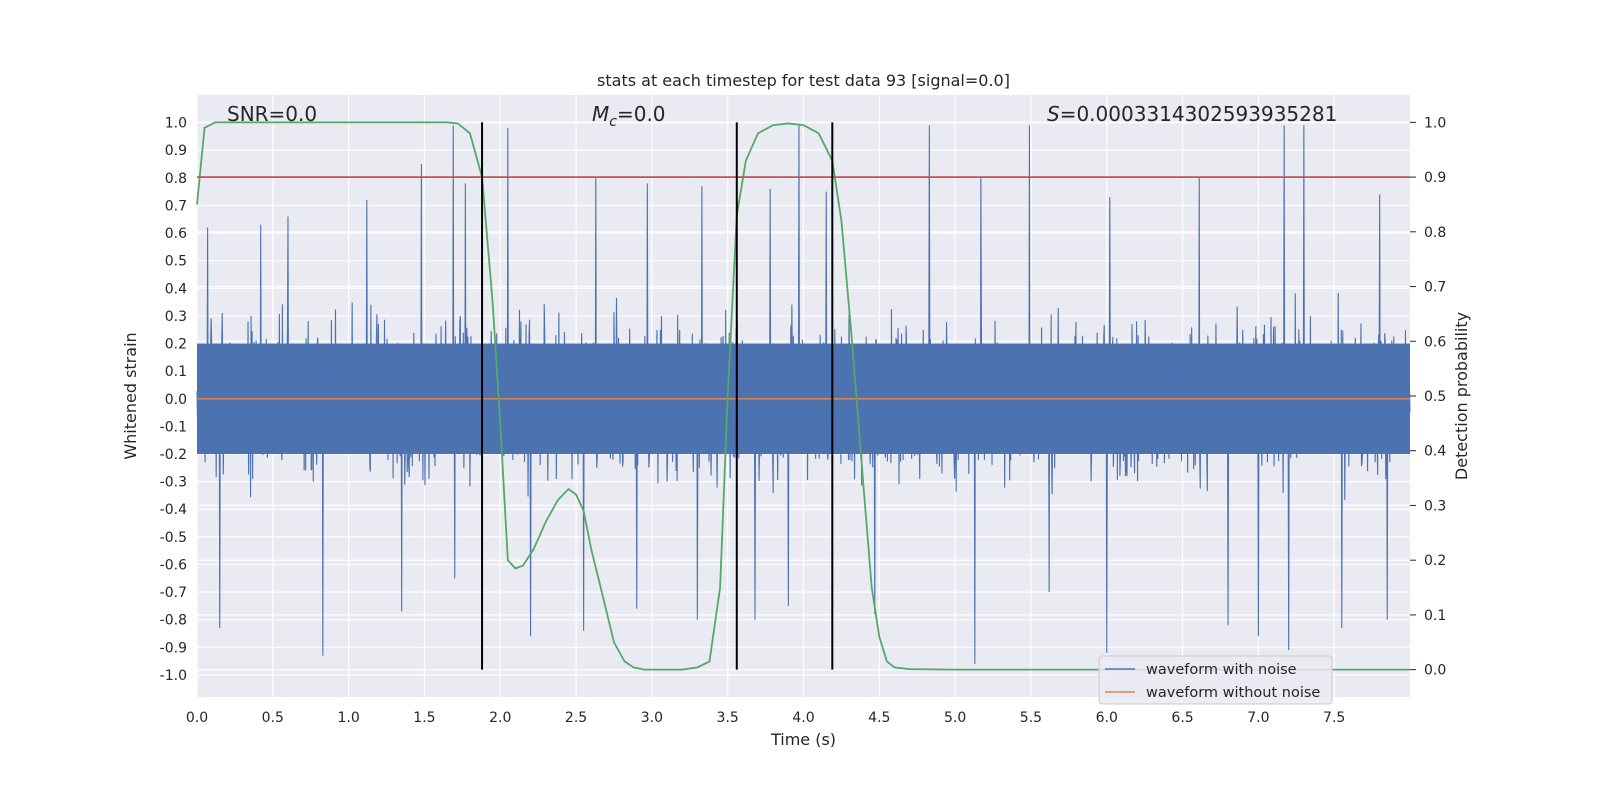 This screenshot has height=800, width=1600. Describe the element at coordinates (803, 739) in the screenshot. I see `x-axis-label: Time (s)` at that location.